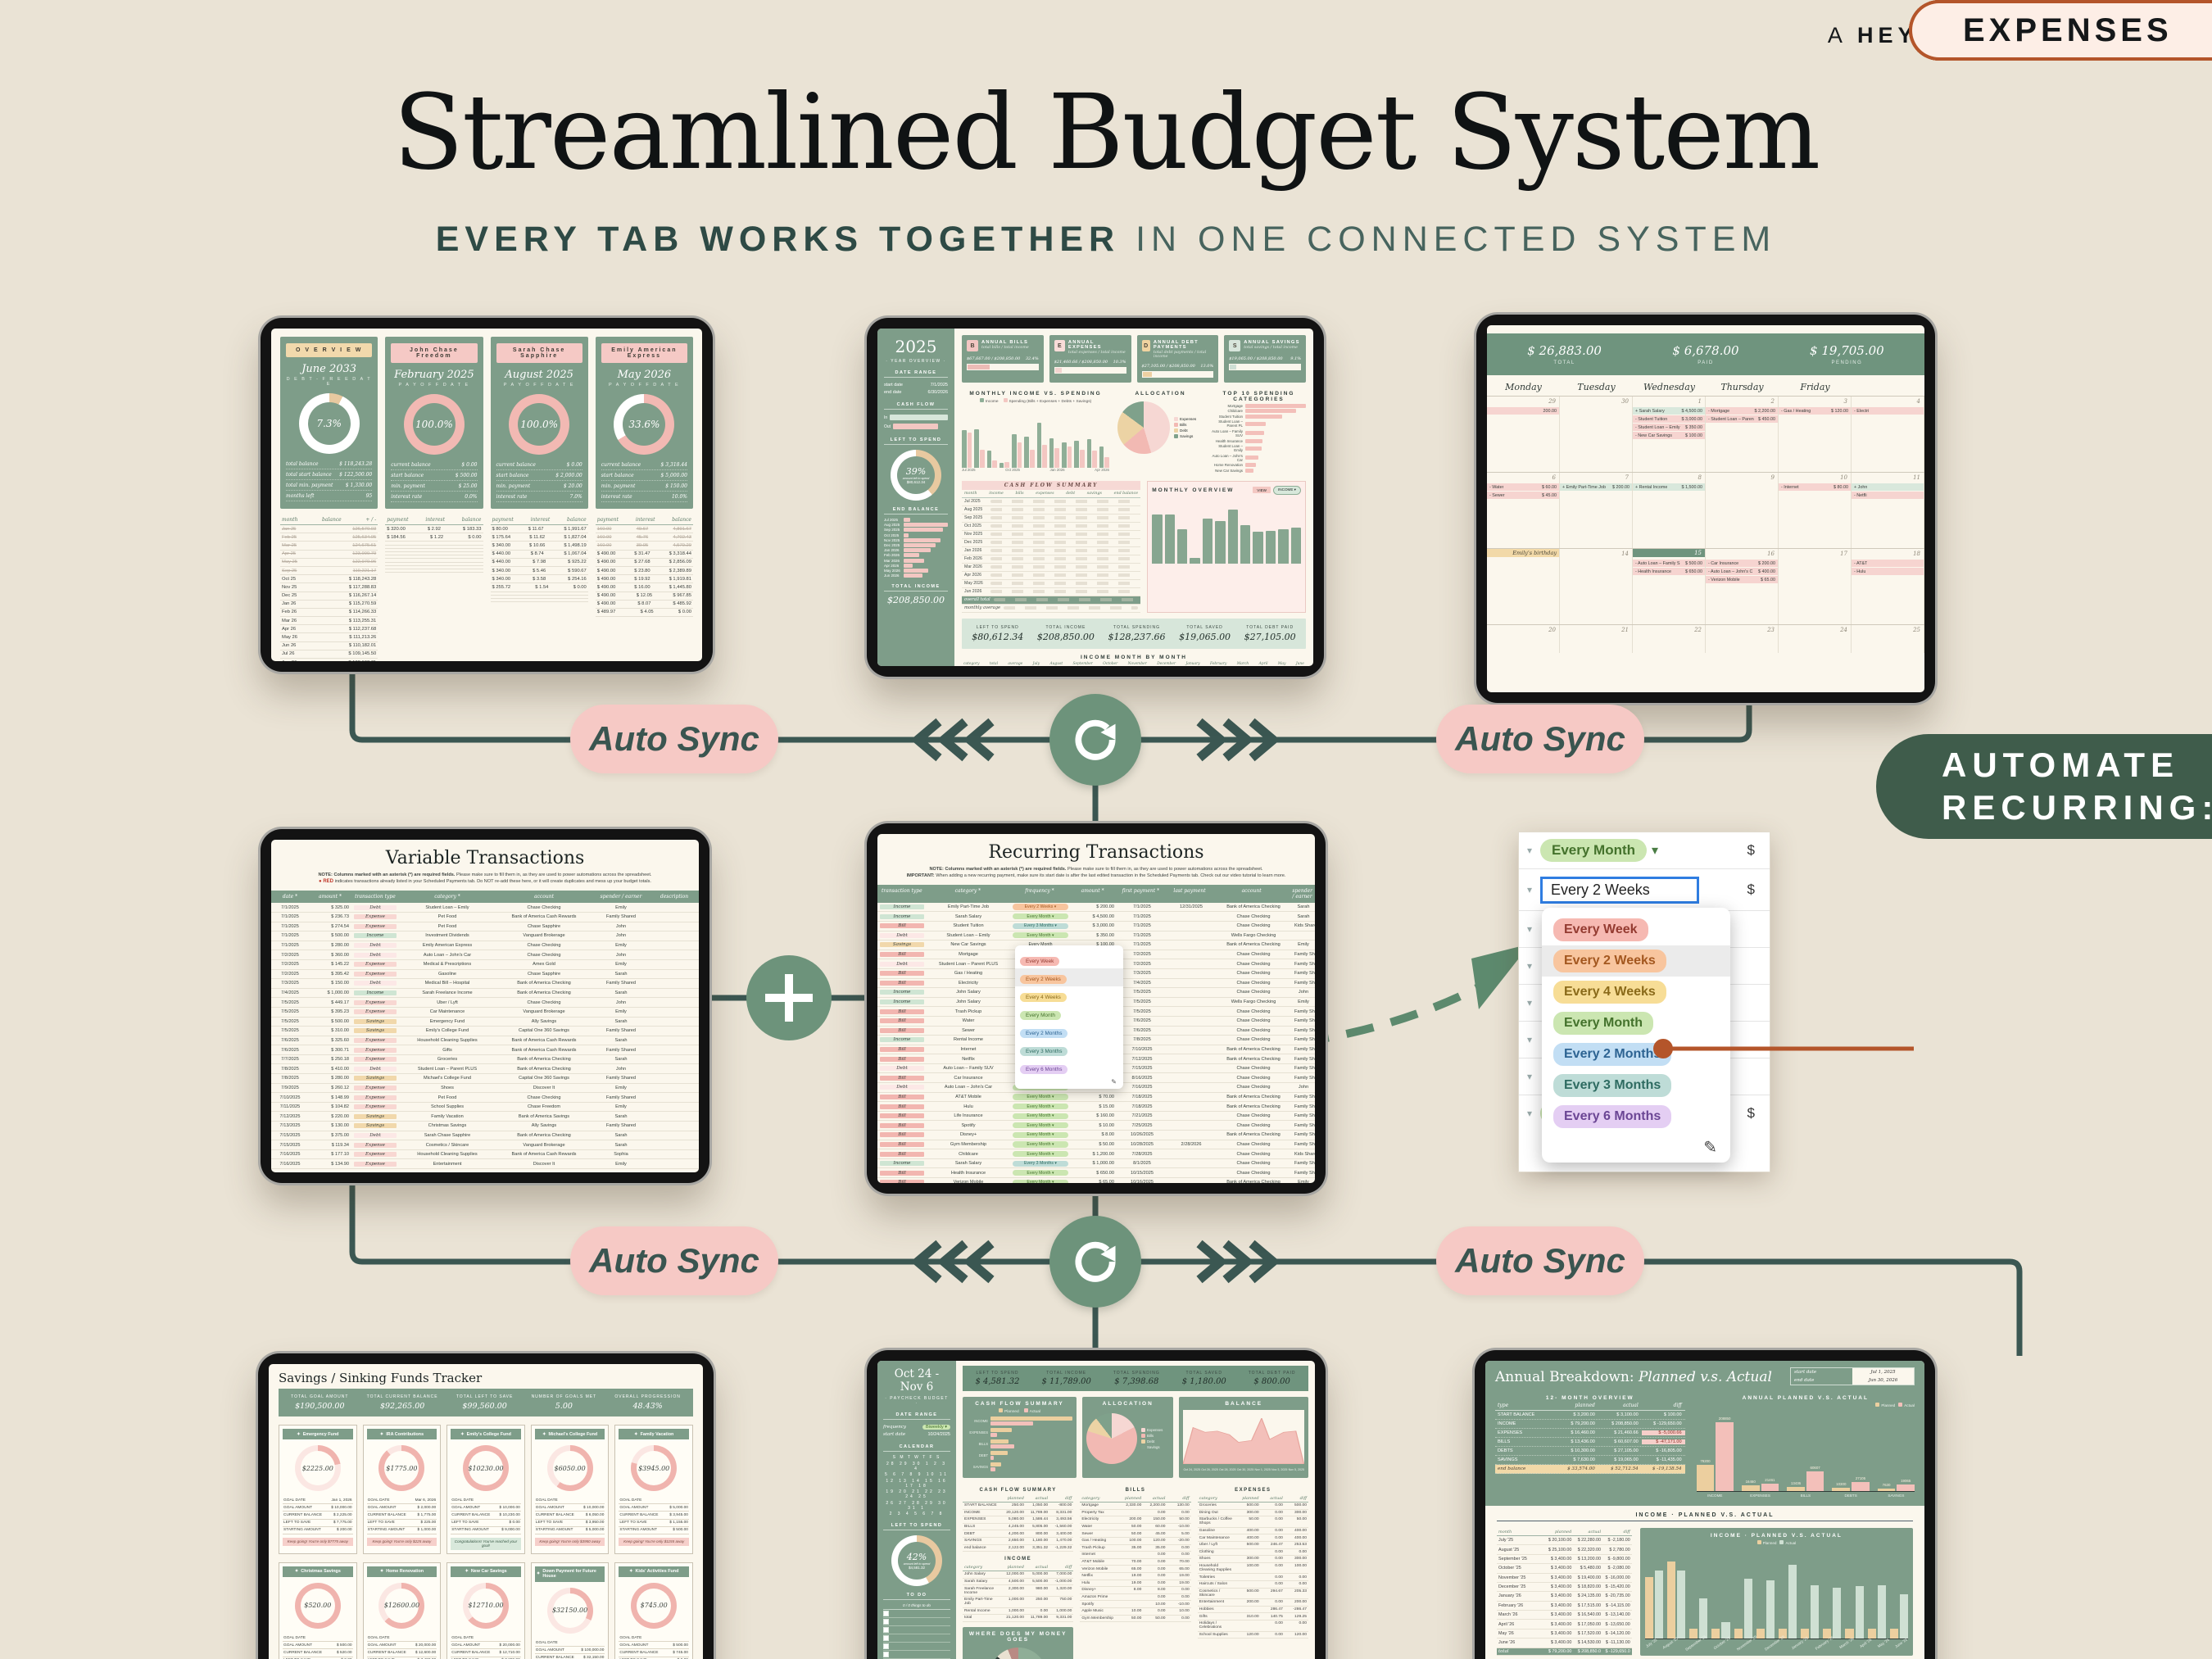 The height and width of the screenshot is (1659, 2212). What do you see at coordinates (1888, 639) in the screenshot?
I see `calendar-day: 25` at bounding box center [1888, 639].